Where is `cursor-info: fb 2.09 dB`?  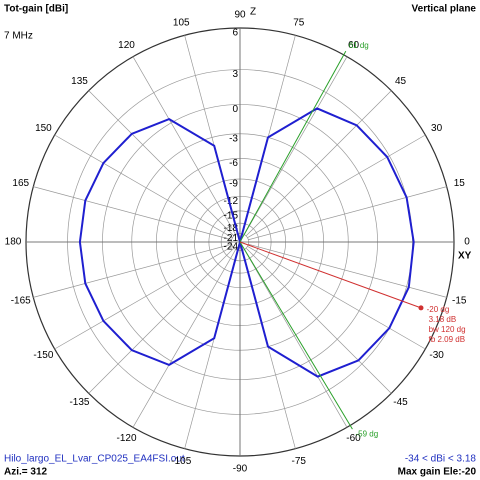 cursor-info: fb 2.09 dB is located at coordinates (447, 339).